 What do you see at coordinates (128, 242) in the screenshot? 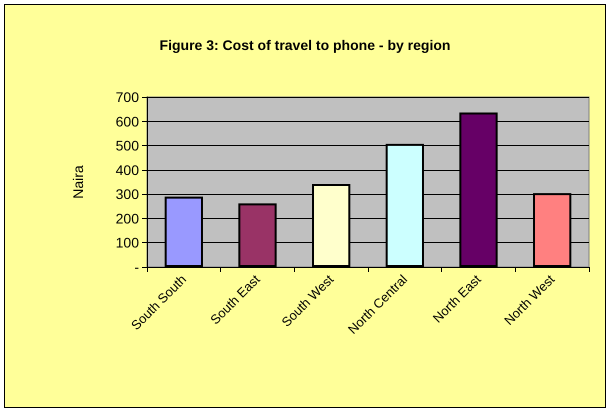
I see `y-tick-label: 100` at bounding box center [128, 242].